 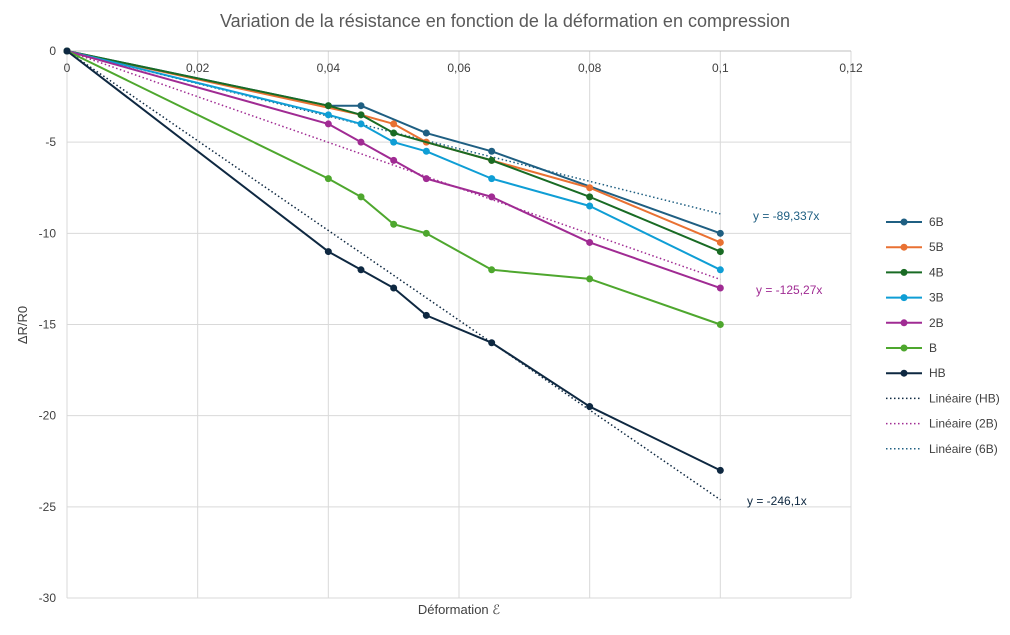 I want to click on legend-item: Linéaire (2B), so click(x=942, y=424).